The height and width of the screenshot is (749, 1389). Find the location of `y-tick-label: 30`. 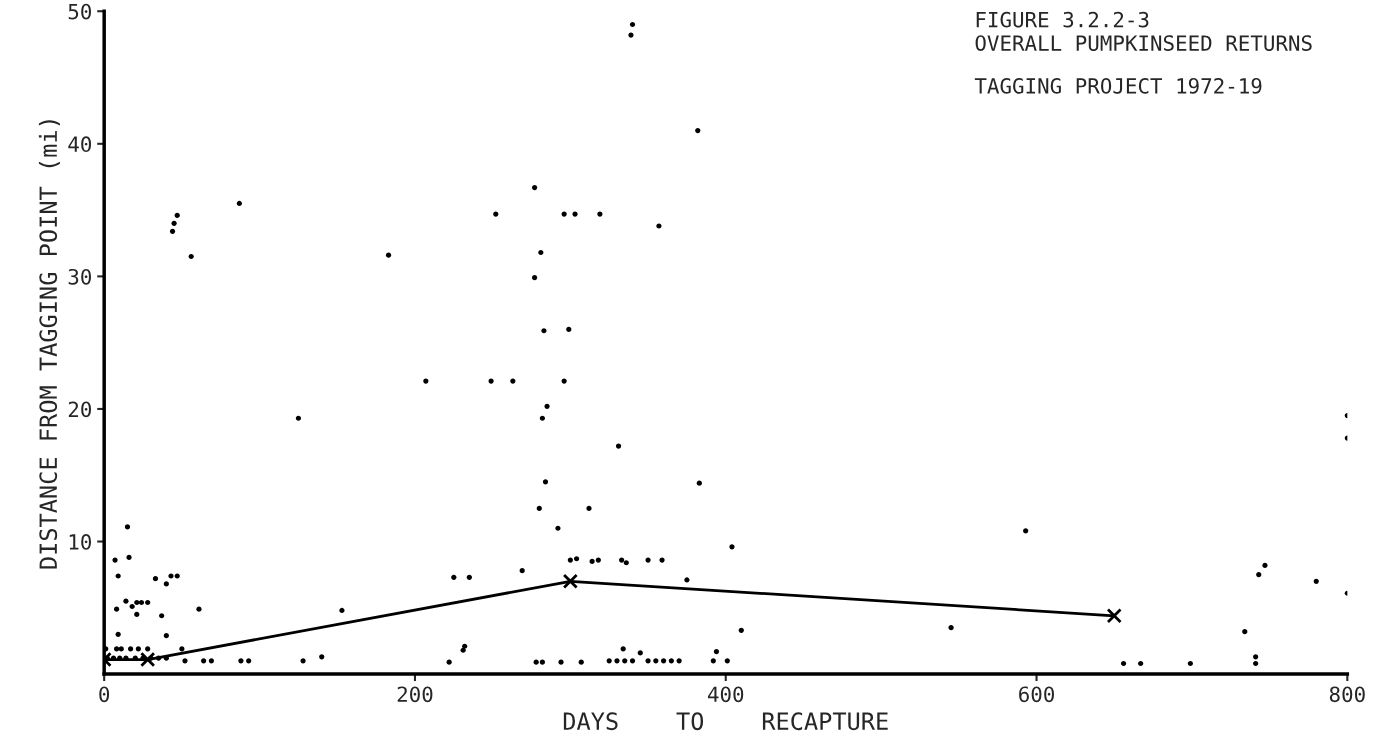

y-tick-label: 30 is located at coordinates (80, 276).